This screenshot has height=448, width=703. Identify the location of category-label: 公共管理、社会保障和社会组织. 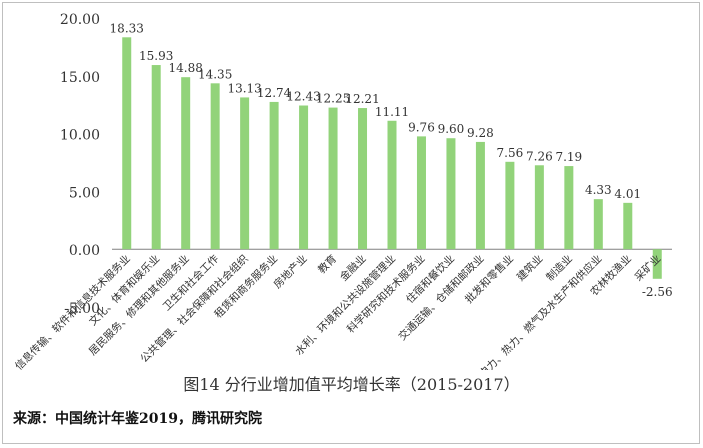
(194, 308).